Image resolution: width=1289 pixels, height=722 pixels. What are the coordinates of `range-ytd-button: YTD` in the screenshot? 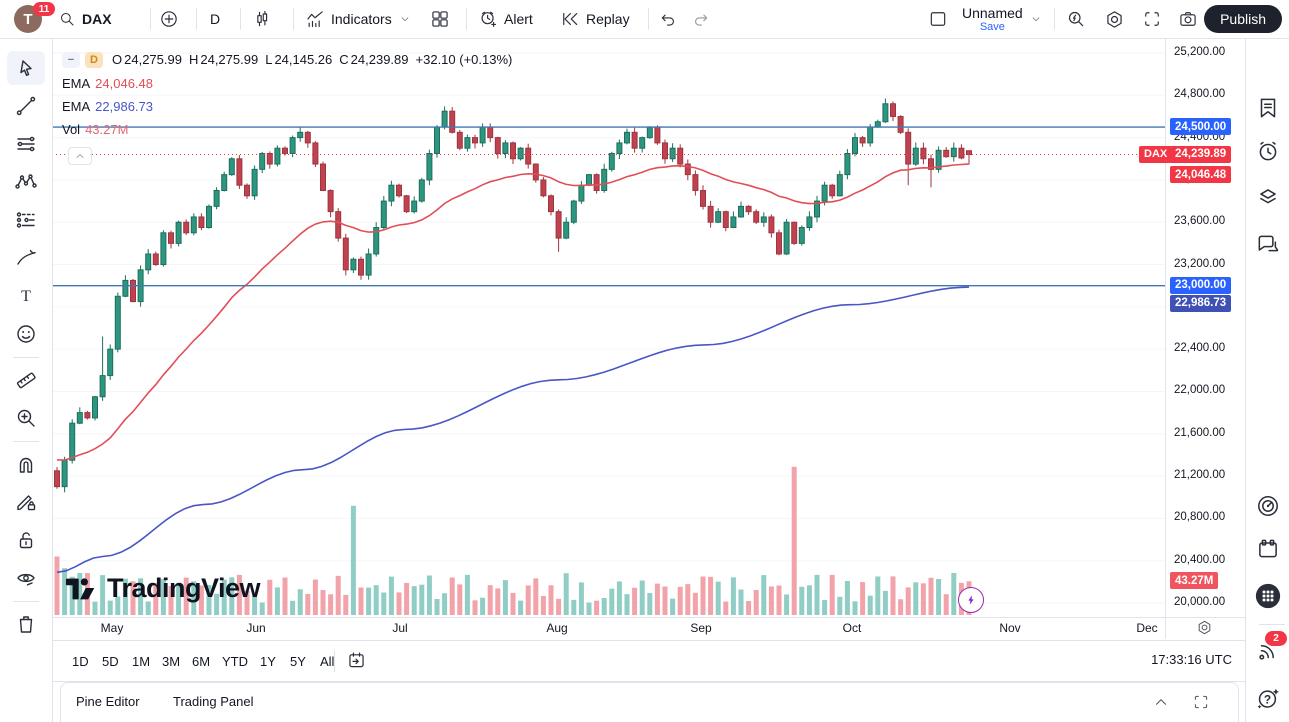 It's located at (235, 661).